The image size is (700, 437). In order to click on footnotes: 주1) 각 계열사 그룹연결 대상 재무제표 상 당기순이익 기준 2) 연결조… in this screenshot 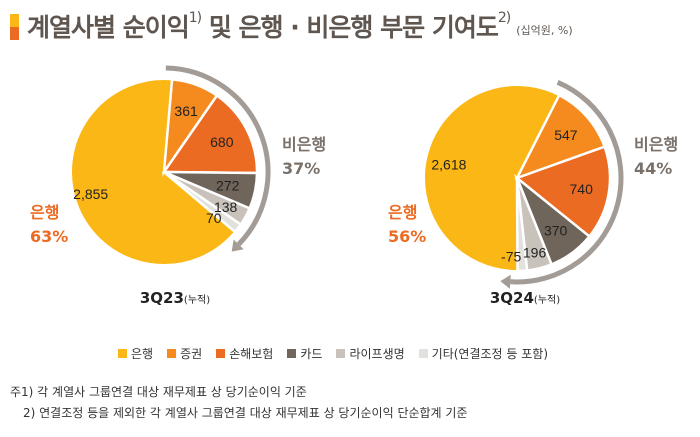, I will do `click(239, 403)`.